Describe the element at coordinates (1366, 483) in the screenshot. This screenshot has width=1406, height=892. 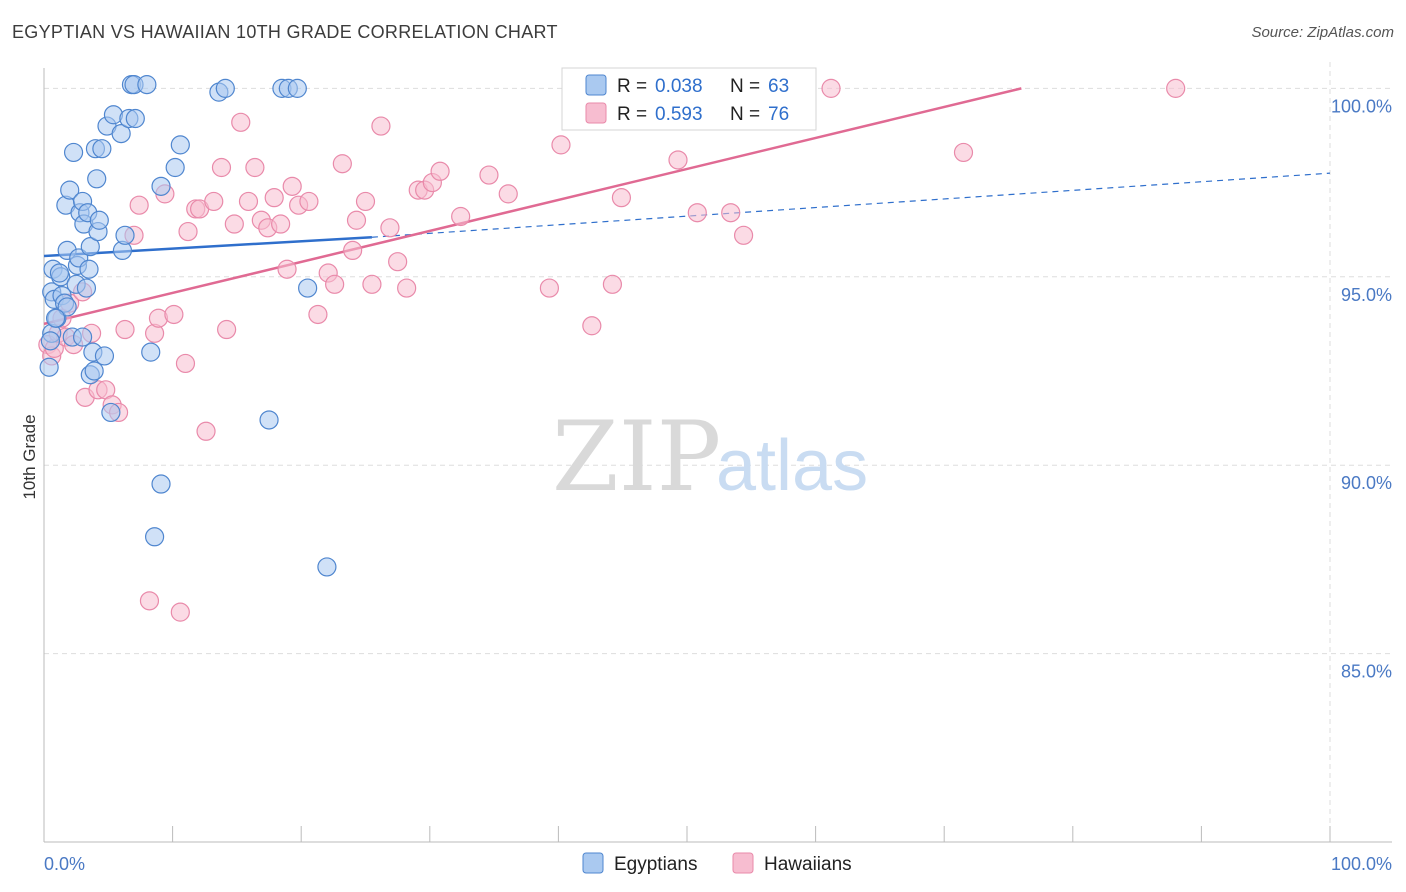
I see `y-tick-label-1: 90.0%` at that location.